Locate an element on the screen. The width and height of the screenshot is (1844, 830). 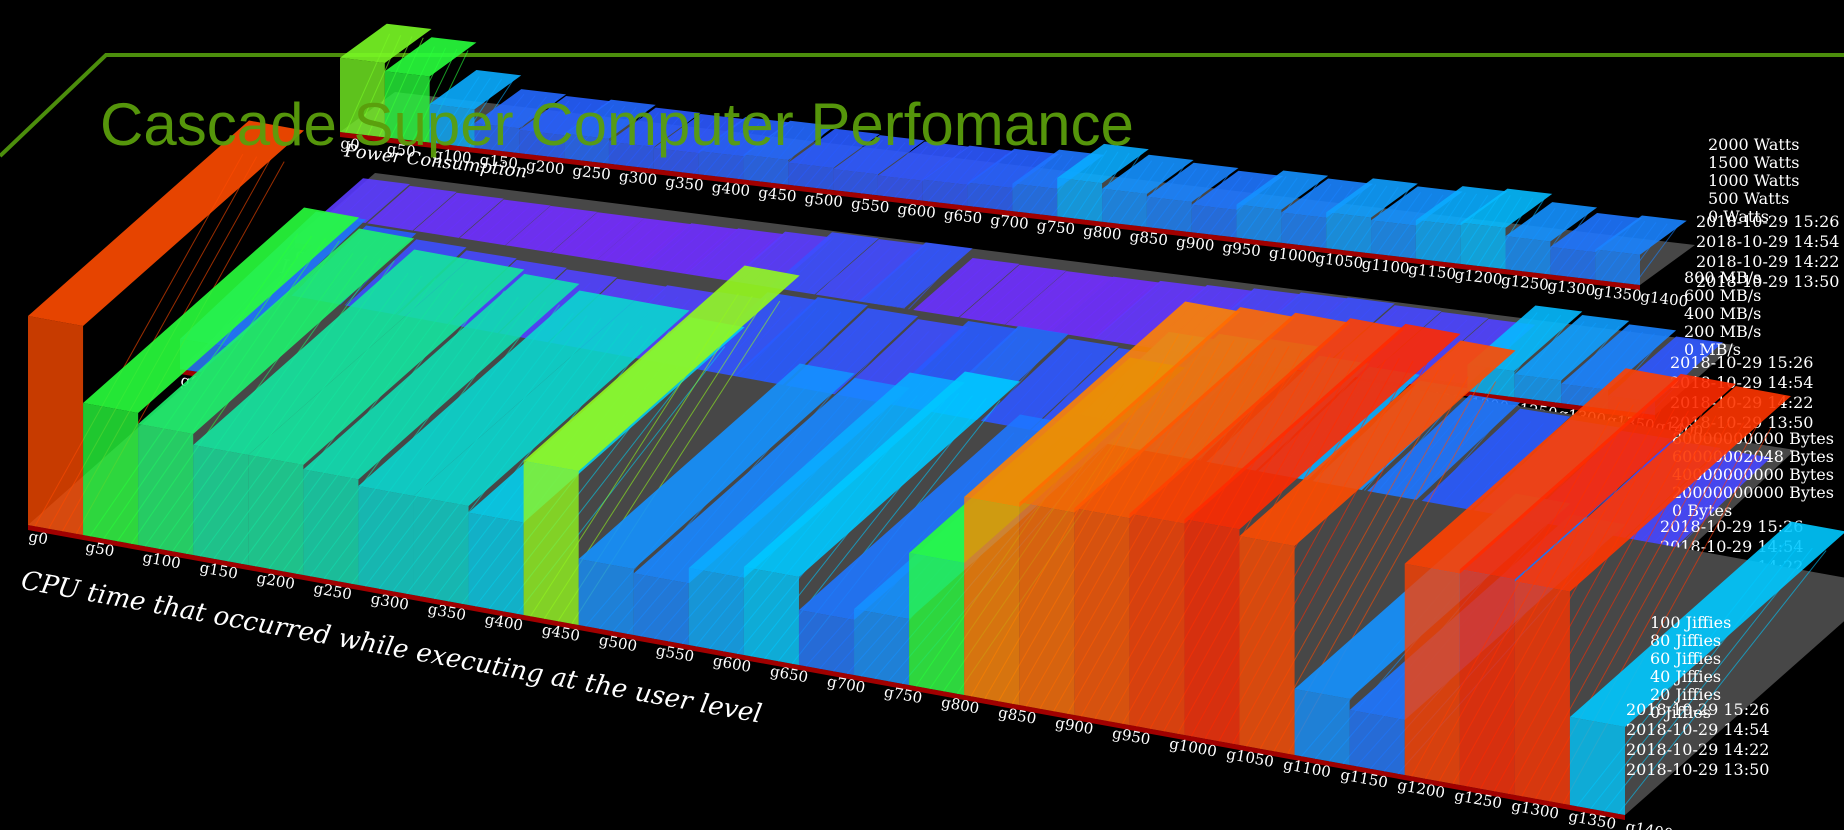
x-tick-label: g500 is located at coordinates (824, 200).